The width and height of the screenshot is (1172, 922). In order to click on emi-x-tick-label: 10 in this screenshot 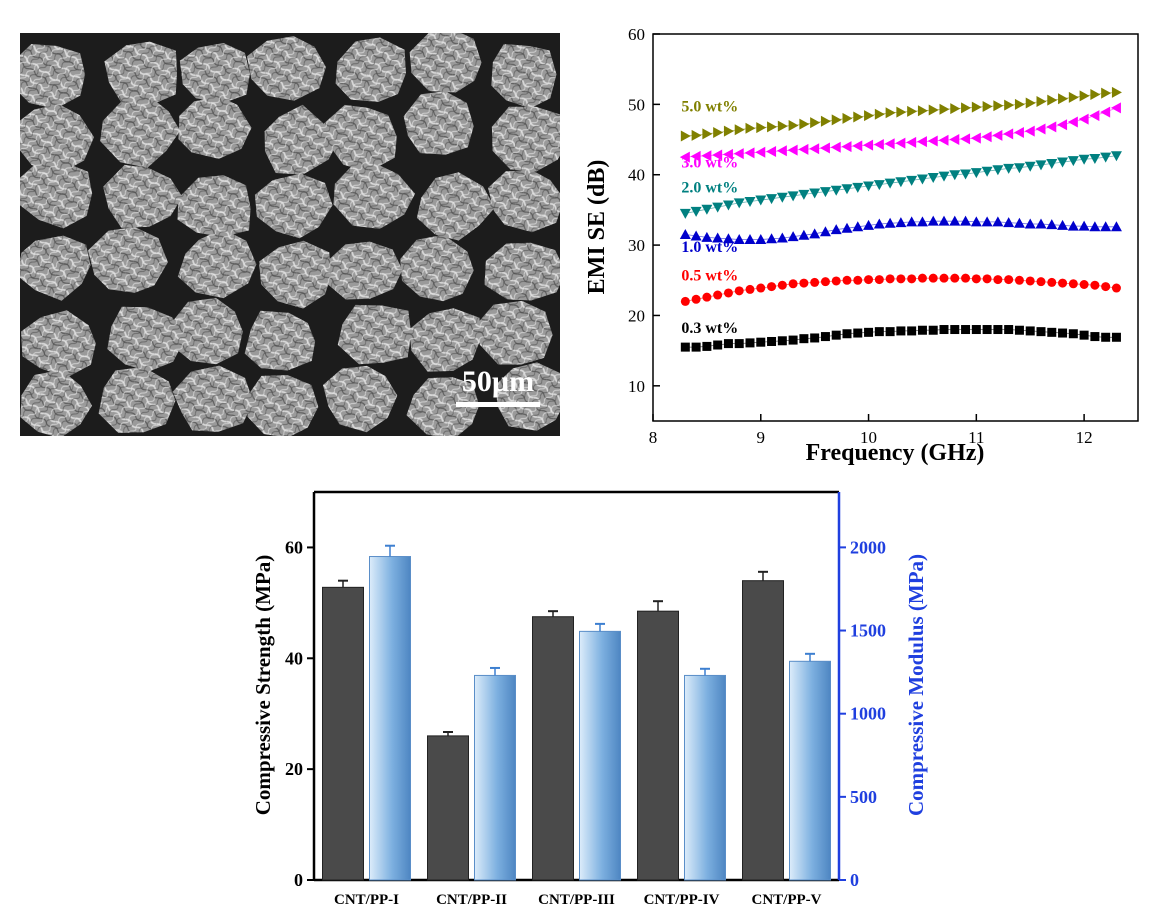, I will do `click(868, 437)`.